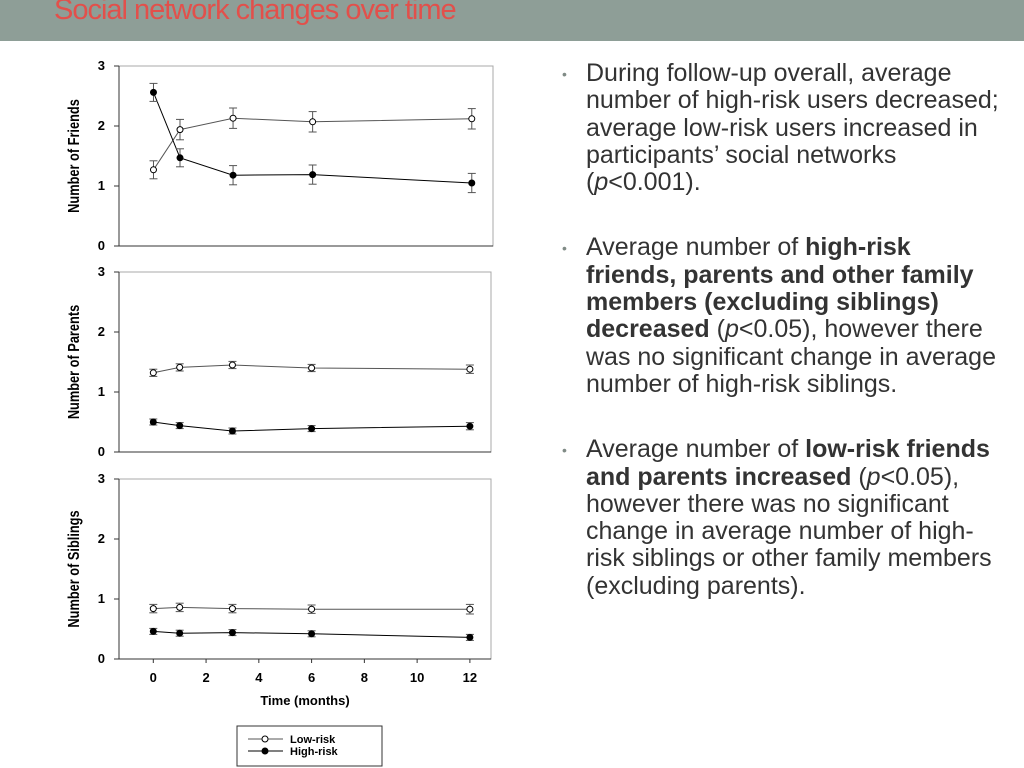 This screenshot has height=768, width=1024. What do you see at coordinates (153, 677) in the screenshot?
I see `x-tick-label: 0` at bounding box center [153, 677].